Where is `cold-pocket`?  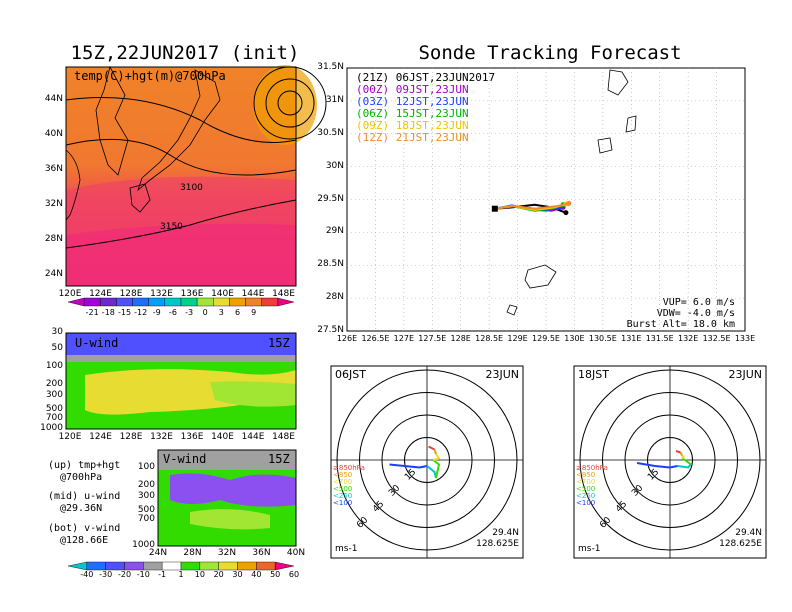 cold-pocket is located at coordinates (285, 105).